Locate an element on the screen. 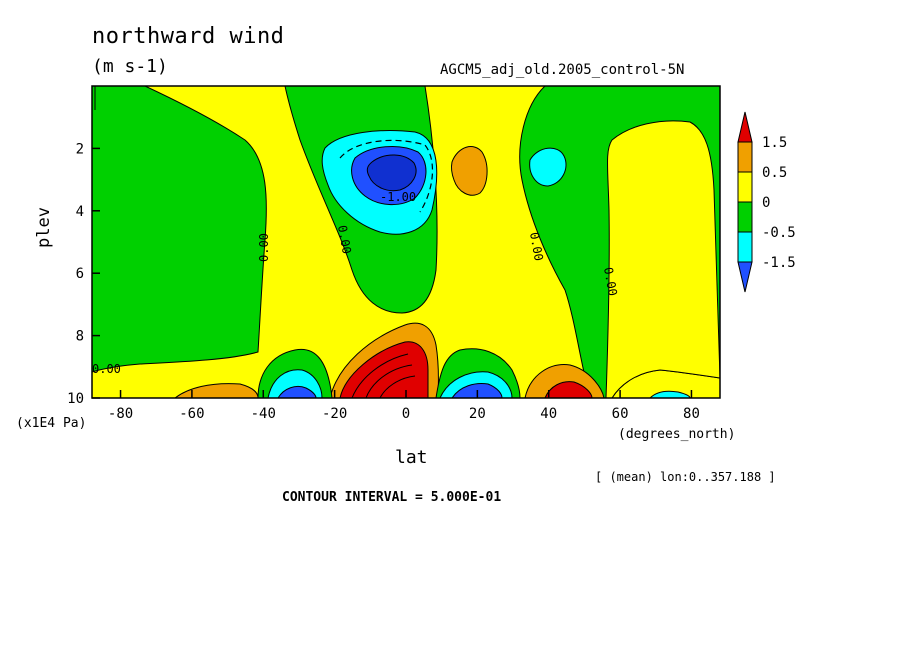  colorbar: 1.5 0.5 0 -0.5 -1.5 is located at coordinates (766, 202).